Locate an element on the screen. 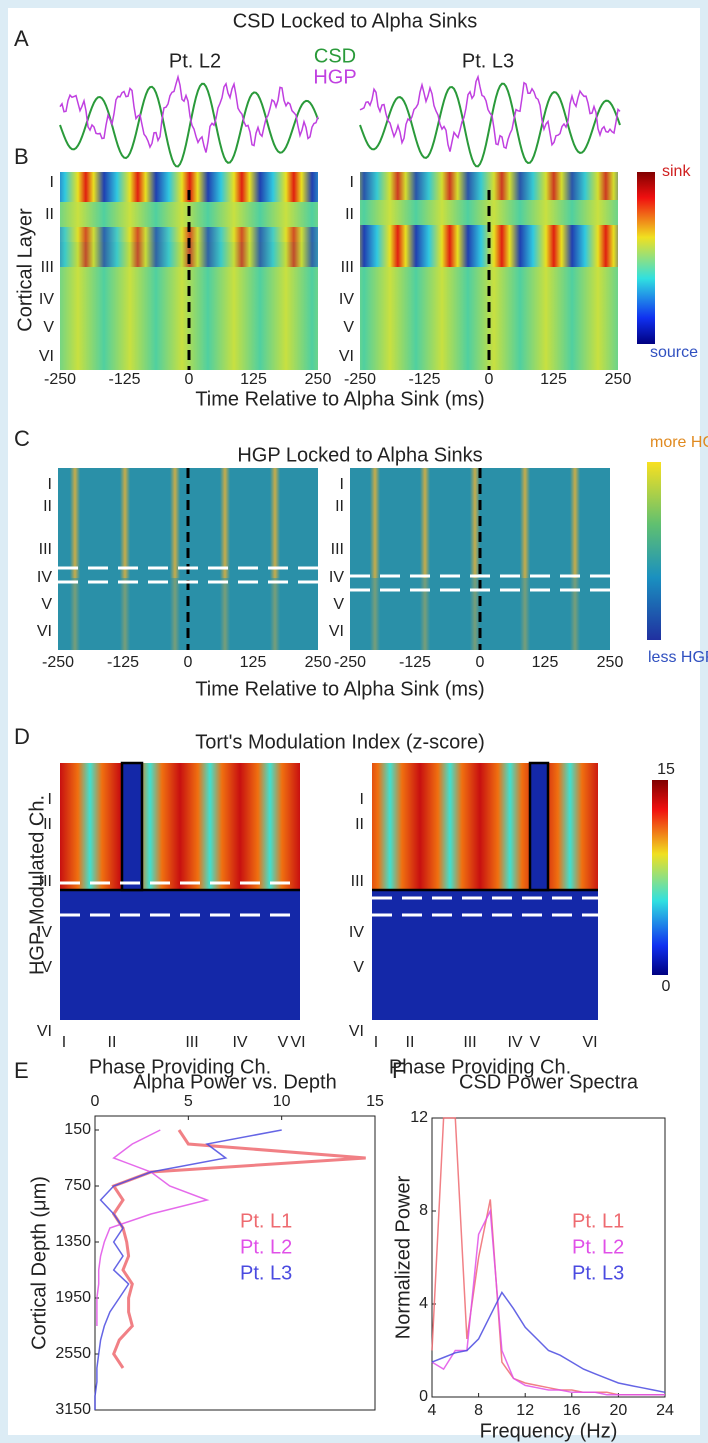 The image size is (708, 1443). legend-csd: CSD is located at coordinates (335, 56).